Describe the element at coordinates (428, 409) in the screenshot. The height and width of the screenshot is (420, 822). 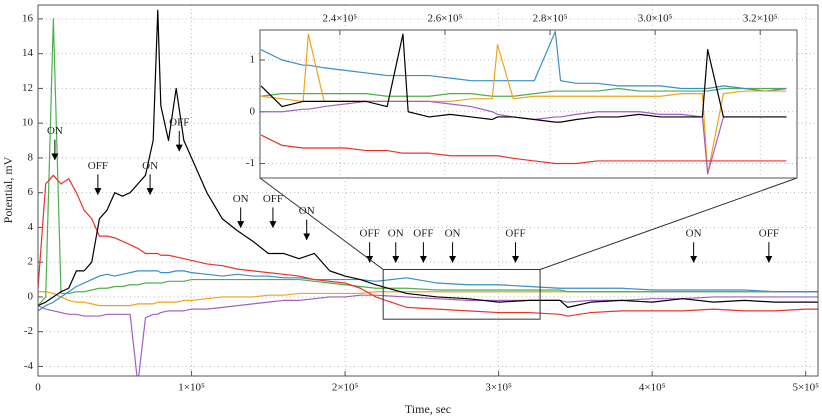
I see `x-axis-label: Time, sec` at that location.